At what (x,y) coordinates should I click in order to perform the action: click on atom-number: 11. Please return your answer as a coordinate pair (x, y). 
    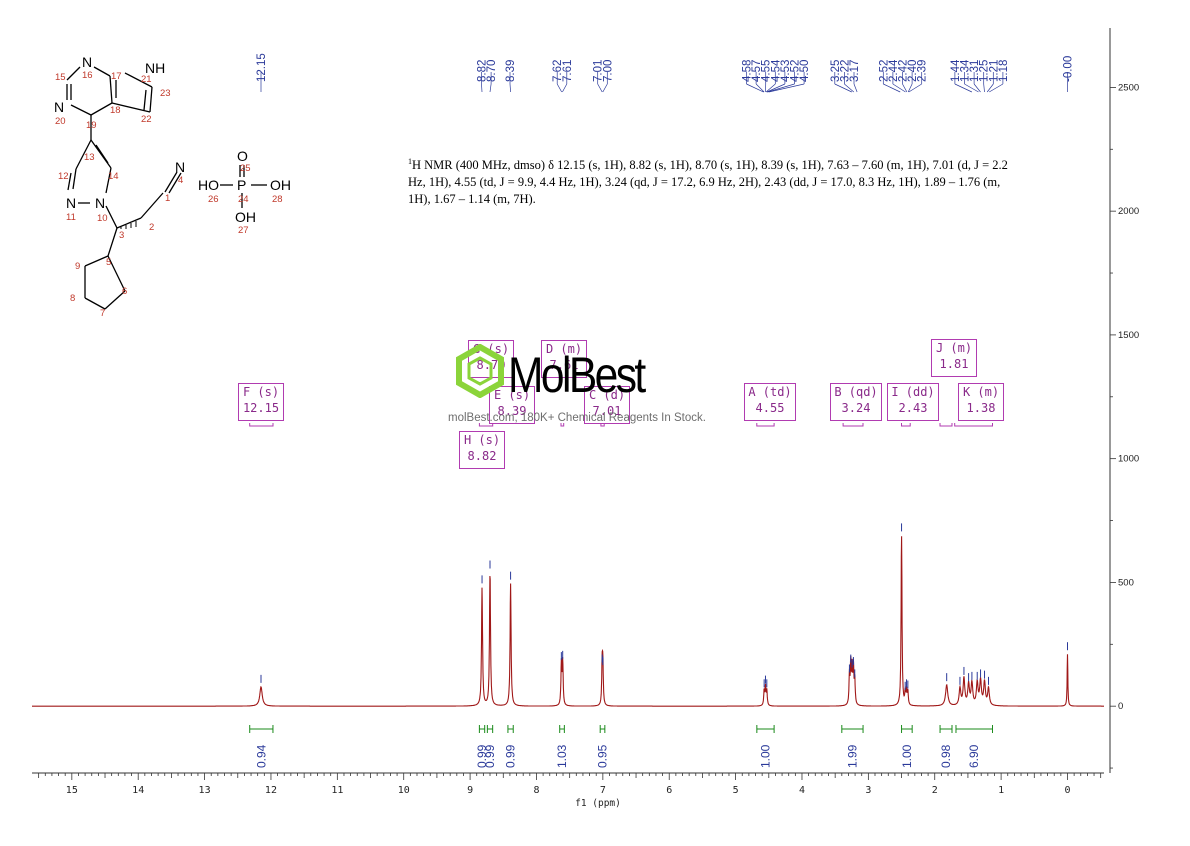
    Looking at the image, I should click on (71, 217).